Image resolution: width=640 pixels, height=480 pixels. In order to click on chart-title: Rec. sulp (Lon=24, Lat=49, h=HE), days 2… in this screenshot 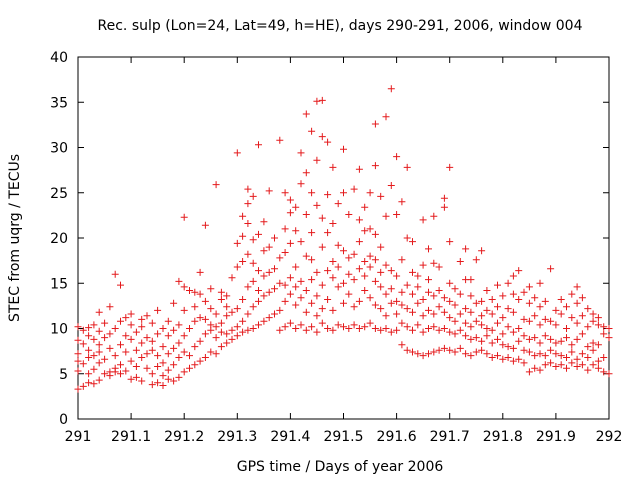, I will do `click(340, 26)`.